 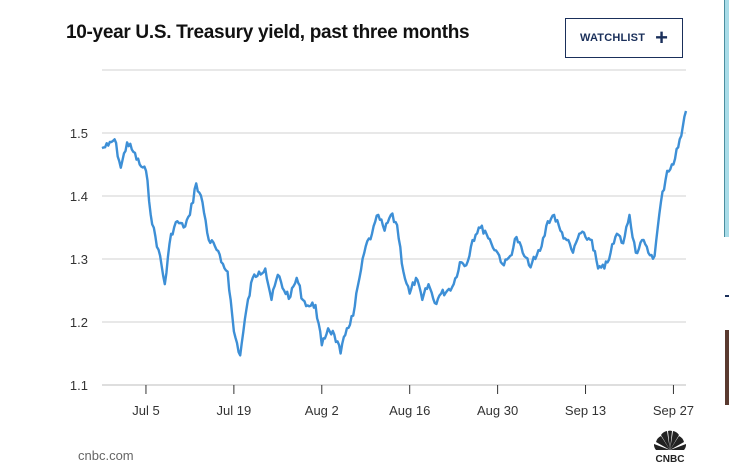 What do you see at coordinates (79, 322) in the screenshot?
I see `y-tick-label: 1.2` at bounding box center [79, 322].